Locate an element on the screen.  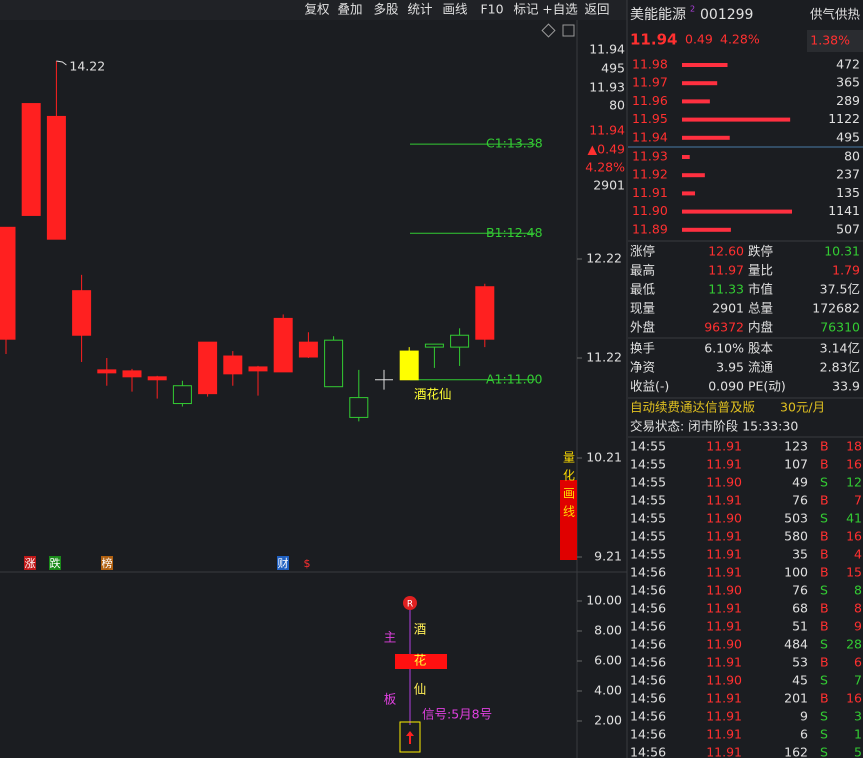
toolbar-button: 返回 is located at coordinates (596, 9).